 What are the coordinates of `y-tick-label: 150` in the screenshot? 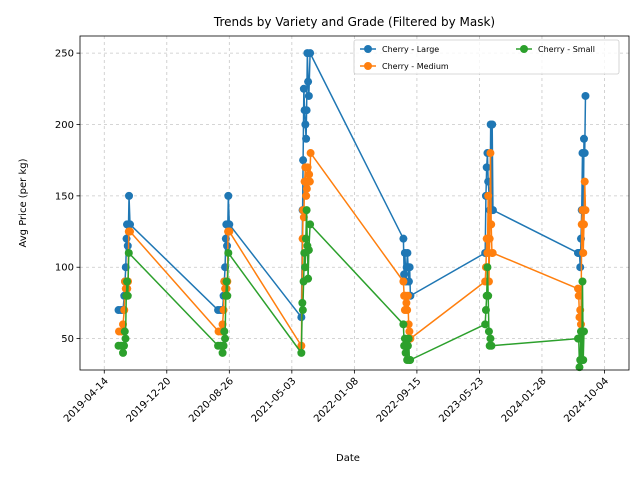 It's located at (64, 196).